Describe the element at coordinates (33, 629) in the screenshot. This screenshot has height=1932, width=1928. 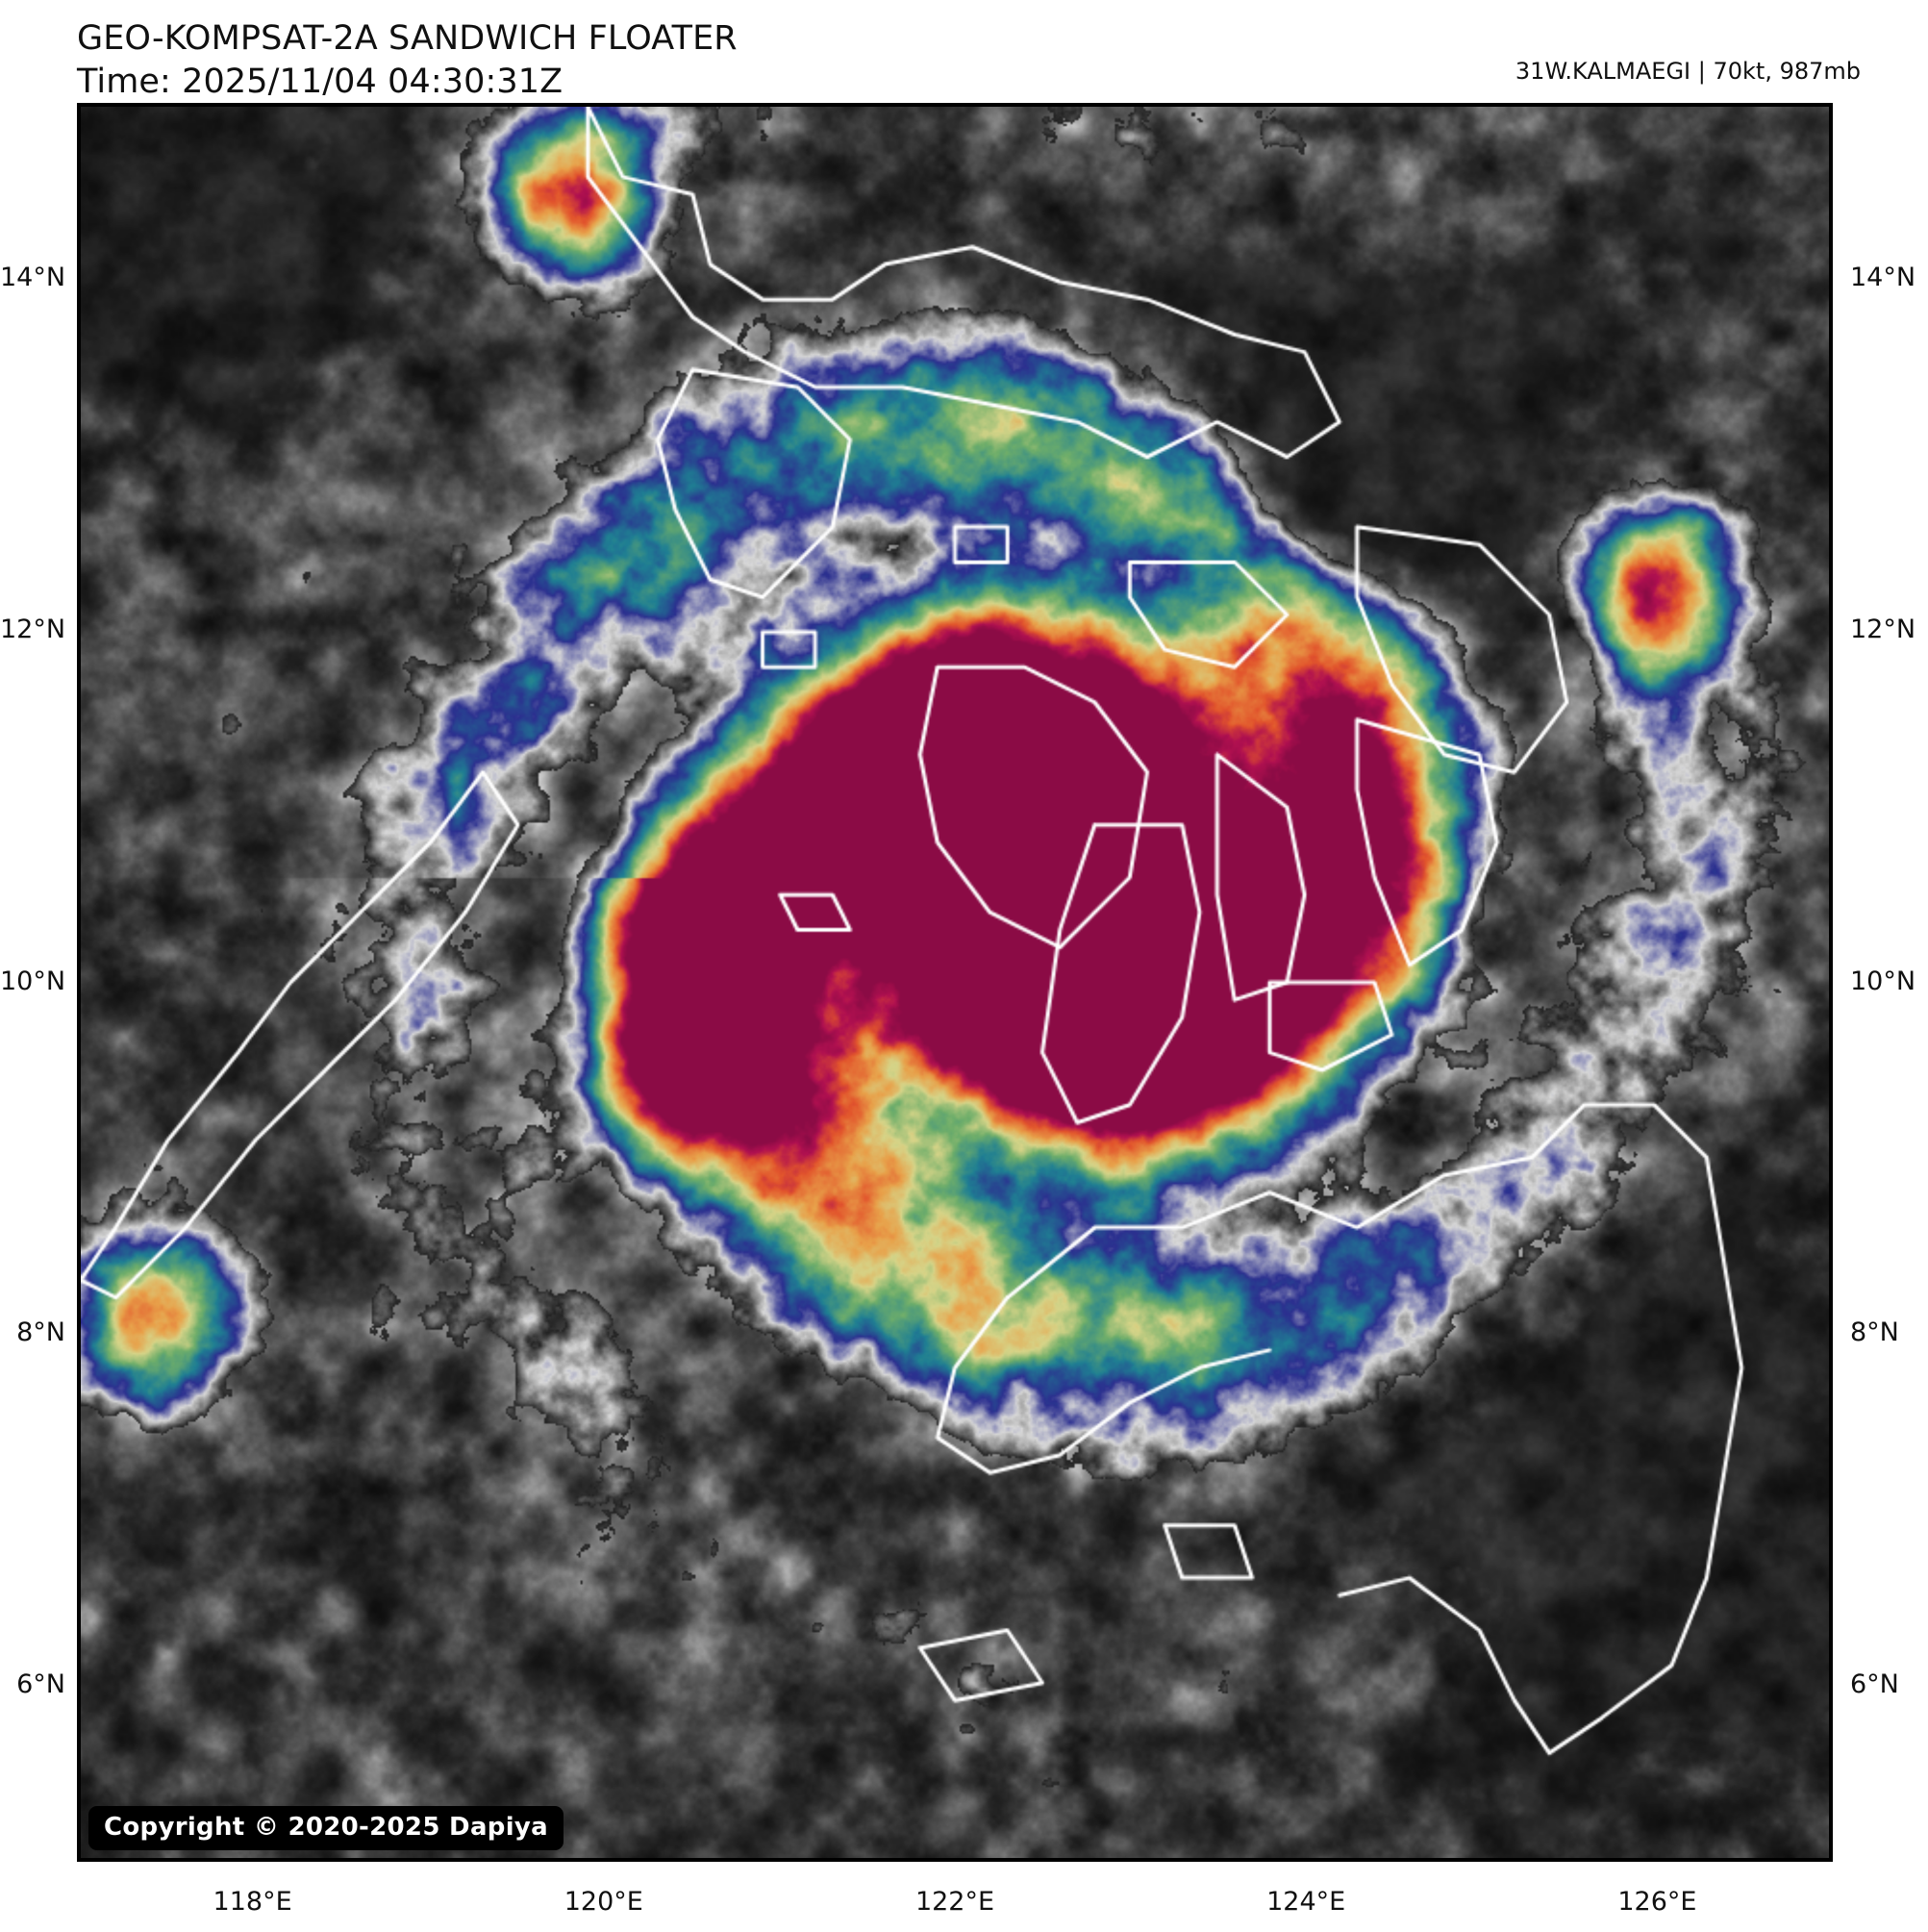
I see `lat-tick-label-left: 12°N` at that location.